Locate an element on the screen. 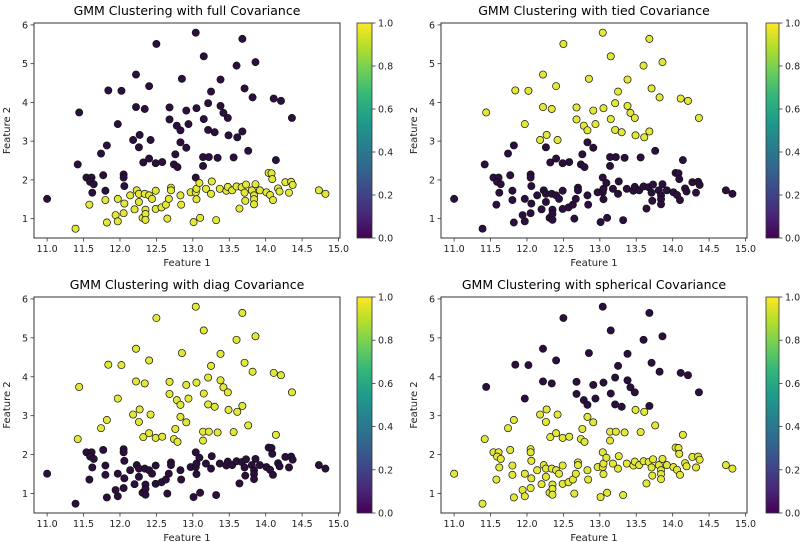 This screenshot has width=803, height=542. y-tick-label: 6 is located at coordinates (432, 299).